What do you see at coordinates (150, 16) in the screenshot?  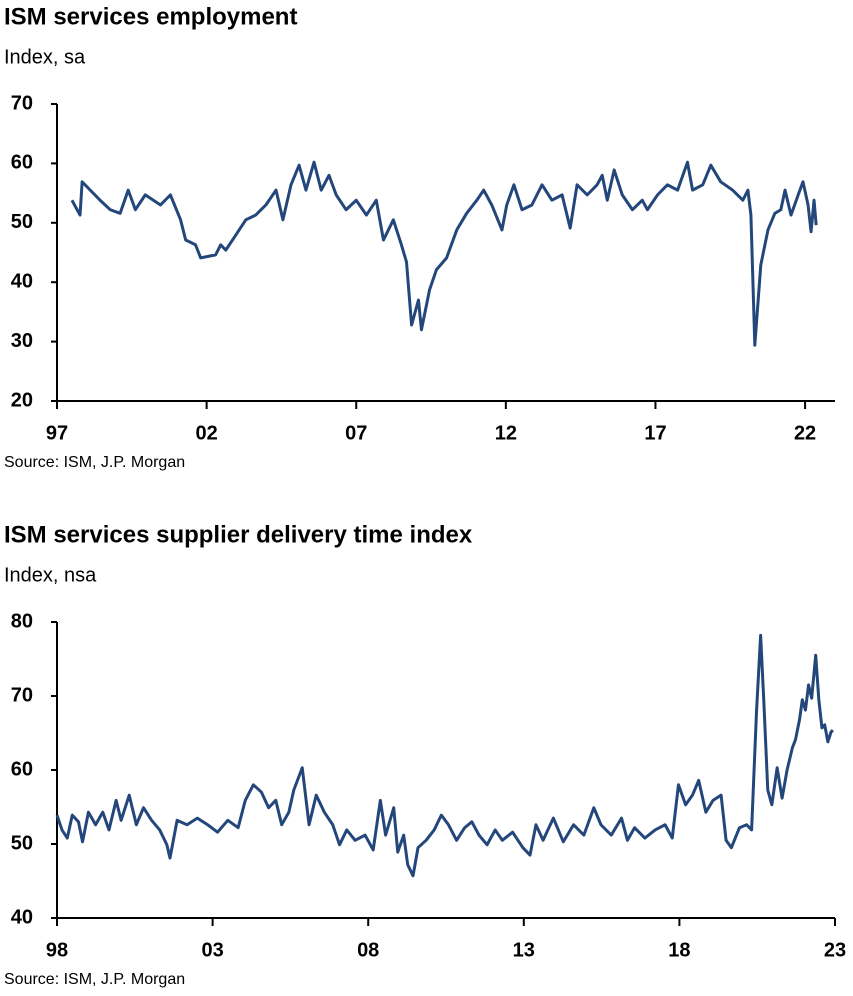 I see `chart-title: ISM services employment` at bounding box center [150, 16].